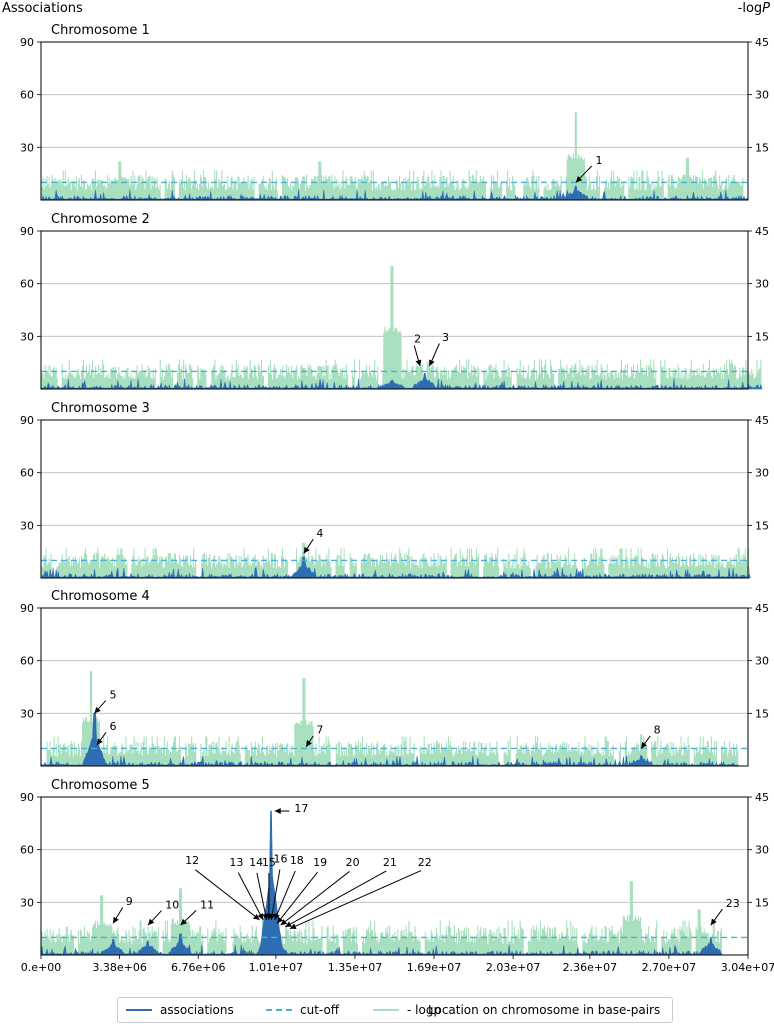 This screenshot has height=1024, width=774. I want to click on annotation-label: 2, so click(417, 339).